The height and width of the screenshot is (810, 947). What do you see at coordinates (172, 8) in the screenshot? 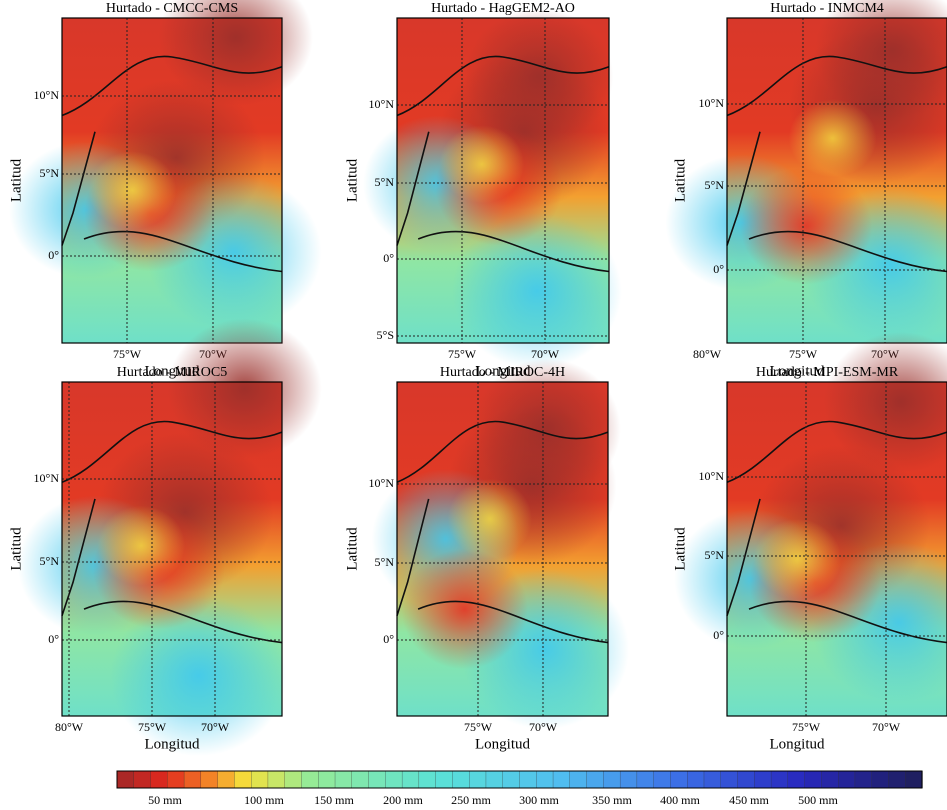
I see `panel-title: Hurtado - CMCC-CMS` at bounding box center [172, 8].